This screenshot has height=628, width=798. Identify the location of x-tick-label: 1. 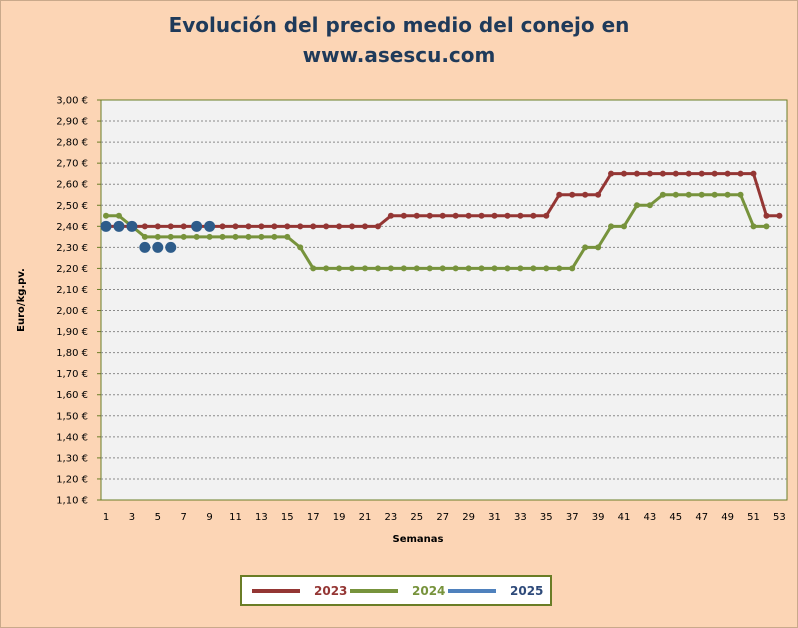
(106, 517).